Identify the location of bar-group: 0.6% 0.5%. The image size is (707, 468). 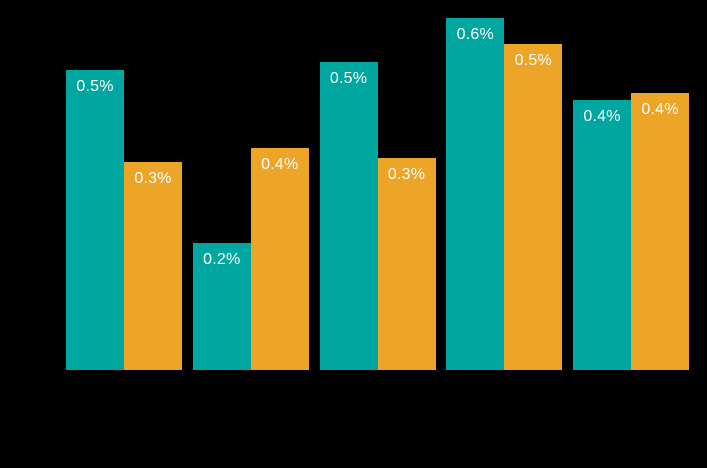
(504, 194).